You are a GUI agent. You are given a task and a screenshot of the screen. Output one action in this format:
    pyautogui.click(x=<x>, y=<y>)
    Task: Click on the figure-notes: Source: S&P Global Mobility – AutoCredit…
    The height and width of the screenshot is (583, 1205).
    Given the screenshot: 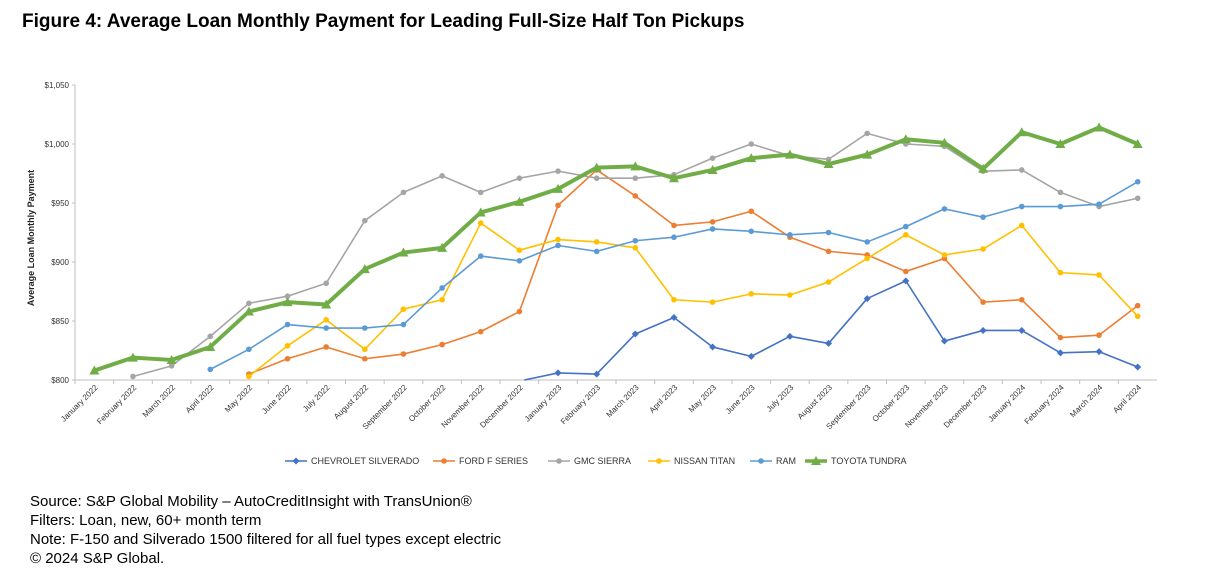 What is the action you would take?
    pyautogui.click(x=265, y=530)
    